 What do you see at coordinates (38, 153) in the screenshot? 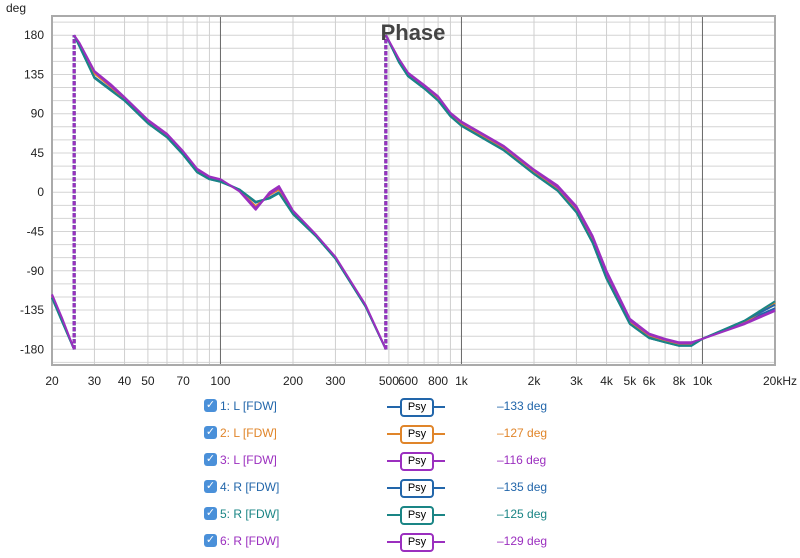
I see `y-tick-label: 45` at bounding box center [38, 153].